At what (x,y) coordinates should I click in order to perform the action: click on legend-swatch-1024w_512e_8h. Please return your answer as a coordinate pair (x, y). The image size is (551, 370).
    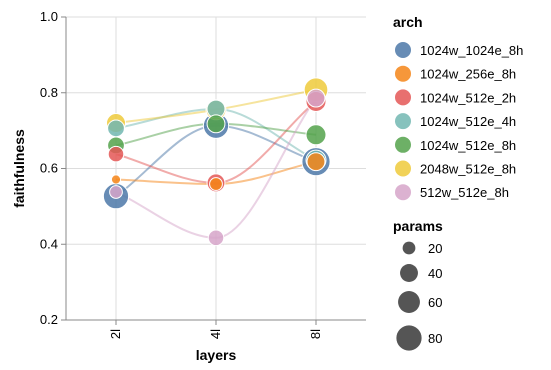
    Looking at the image, I should click on (403, 144).